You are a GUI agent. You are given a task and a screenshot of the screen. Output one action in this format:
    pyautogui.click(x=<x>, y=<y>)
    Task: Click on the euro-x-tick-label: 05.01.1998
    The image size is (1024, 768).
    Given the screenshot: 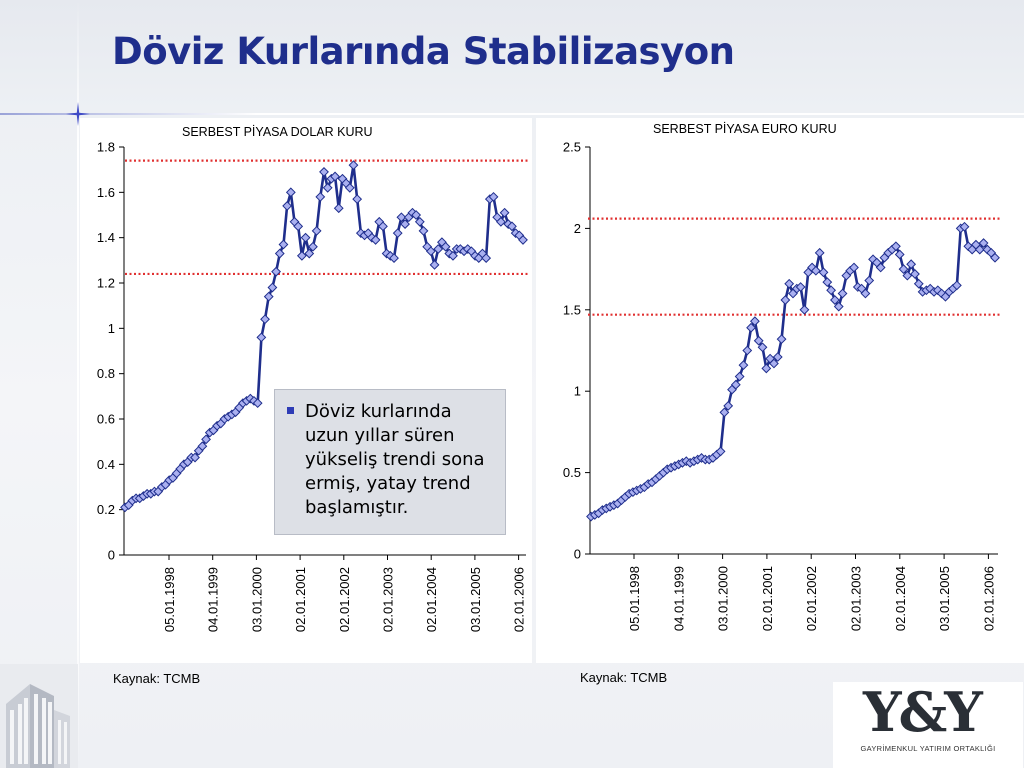 What is the action you would take?
    pyautogui.click(x=634, y=598)
    